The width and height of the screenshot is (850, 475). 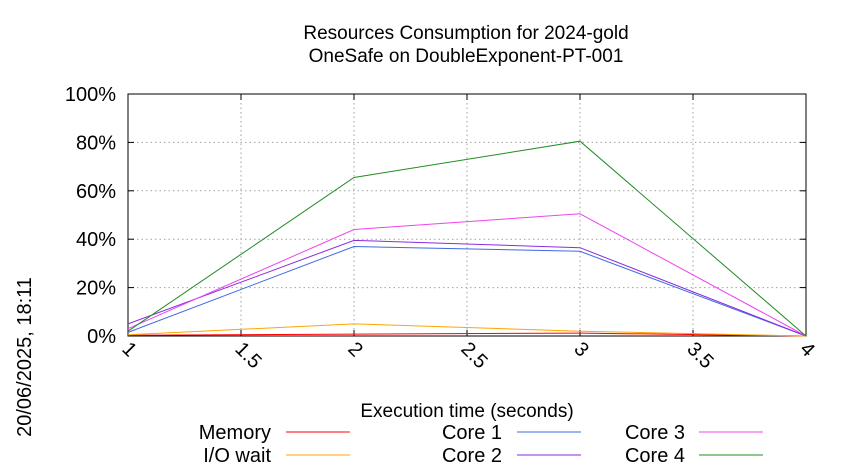 I want to click on timestamp-label: 20/06/2025, 18:11, so click(x=25, y=357).